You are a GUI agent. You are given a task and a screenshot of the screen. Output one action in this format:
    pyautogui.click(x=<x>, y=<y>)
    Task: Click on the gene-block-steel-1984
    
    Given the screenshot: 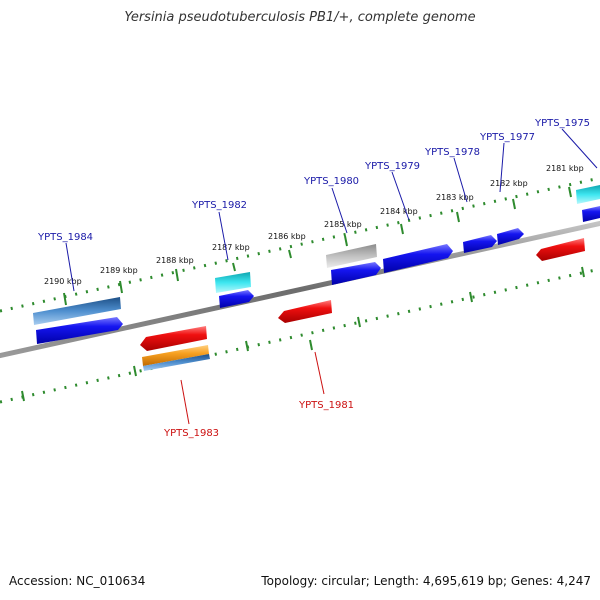 What is the action you would take?
    pyautogui.click(x=77, y=311)
    